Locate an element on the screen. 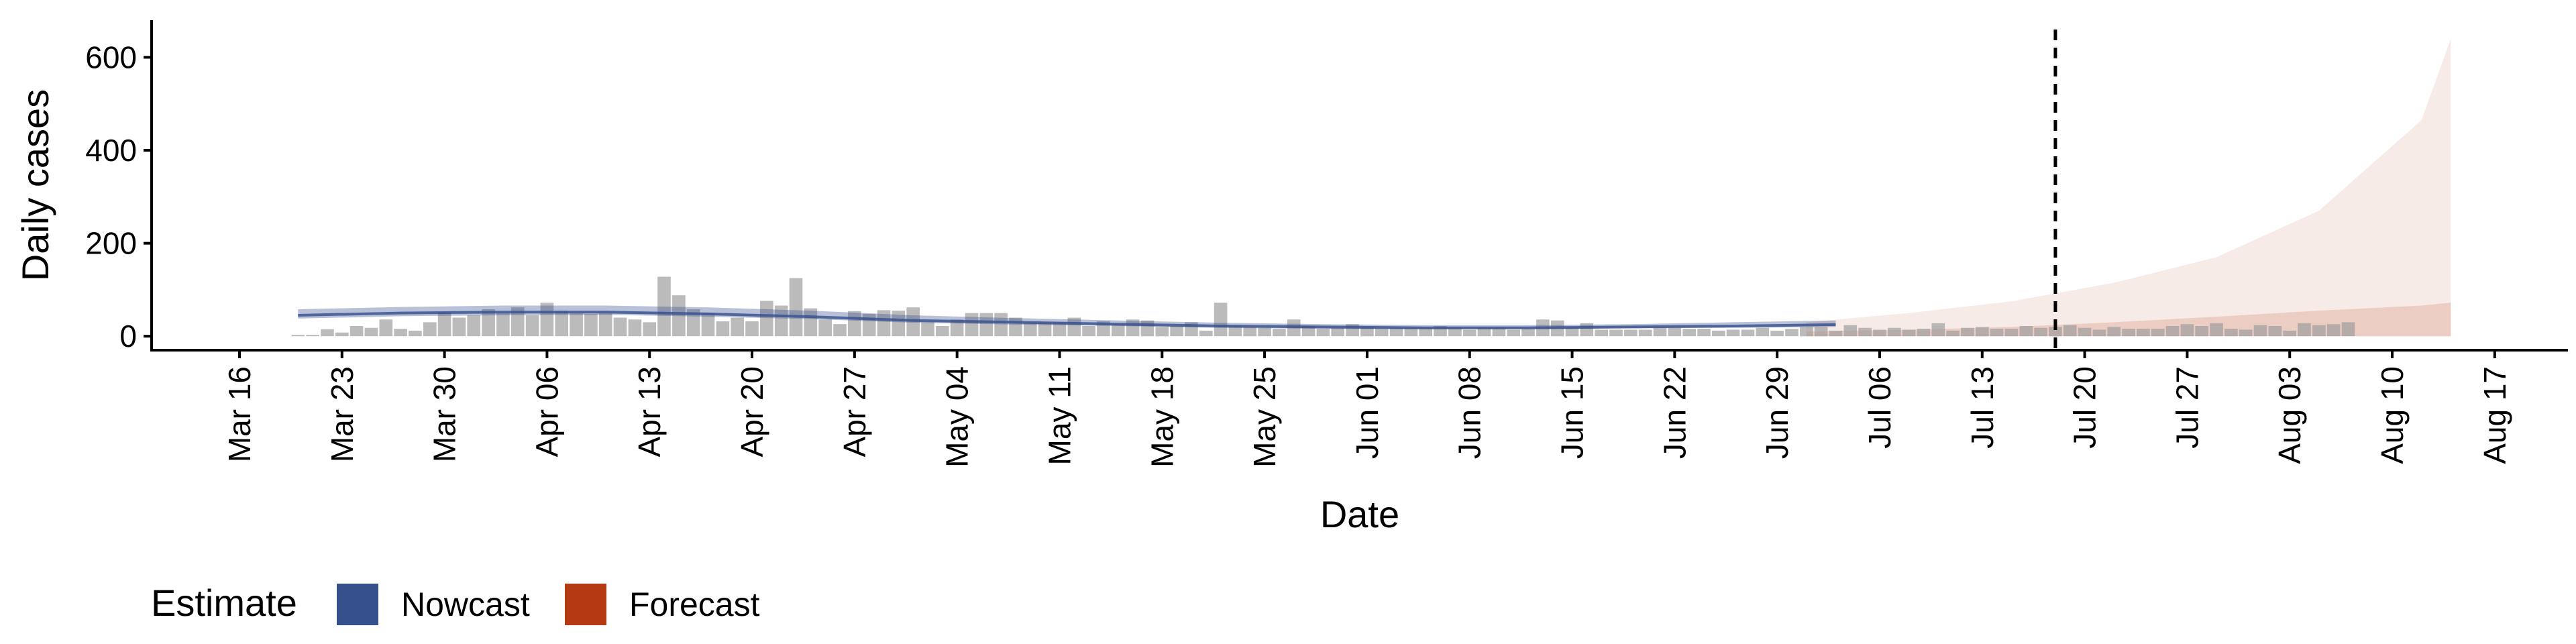 Image resolution: width=2576 pixels, height=644 pixels. legend-label-forecast: Forecast is located at coordinates (694, 604).